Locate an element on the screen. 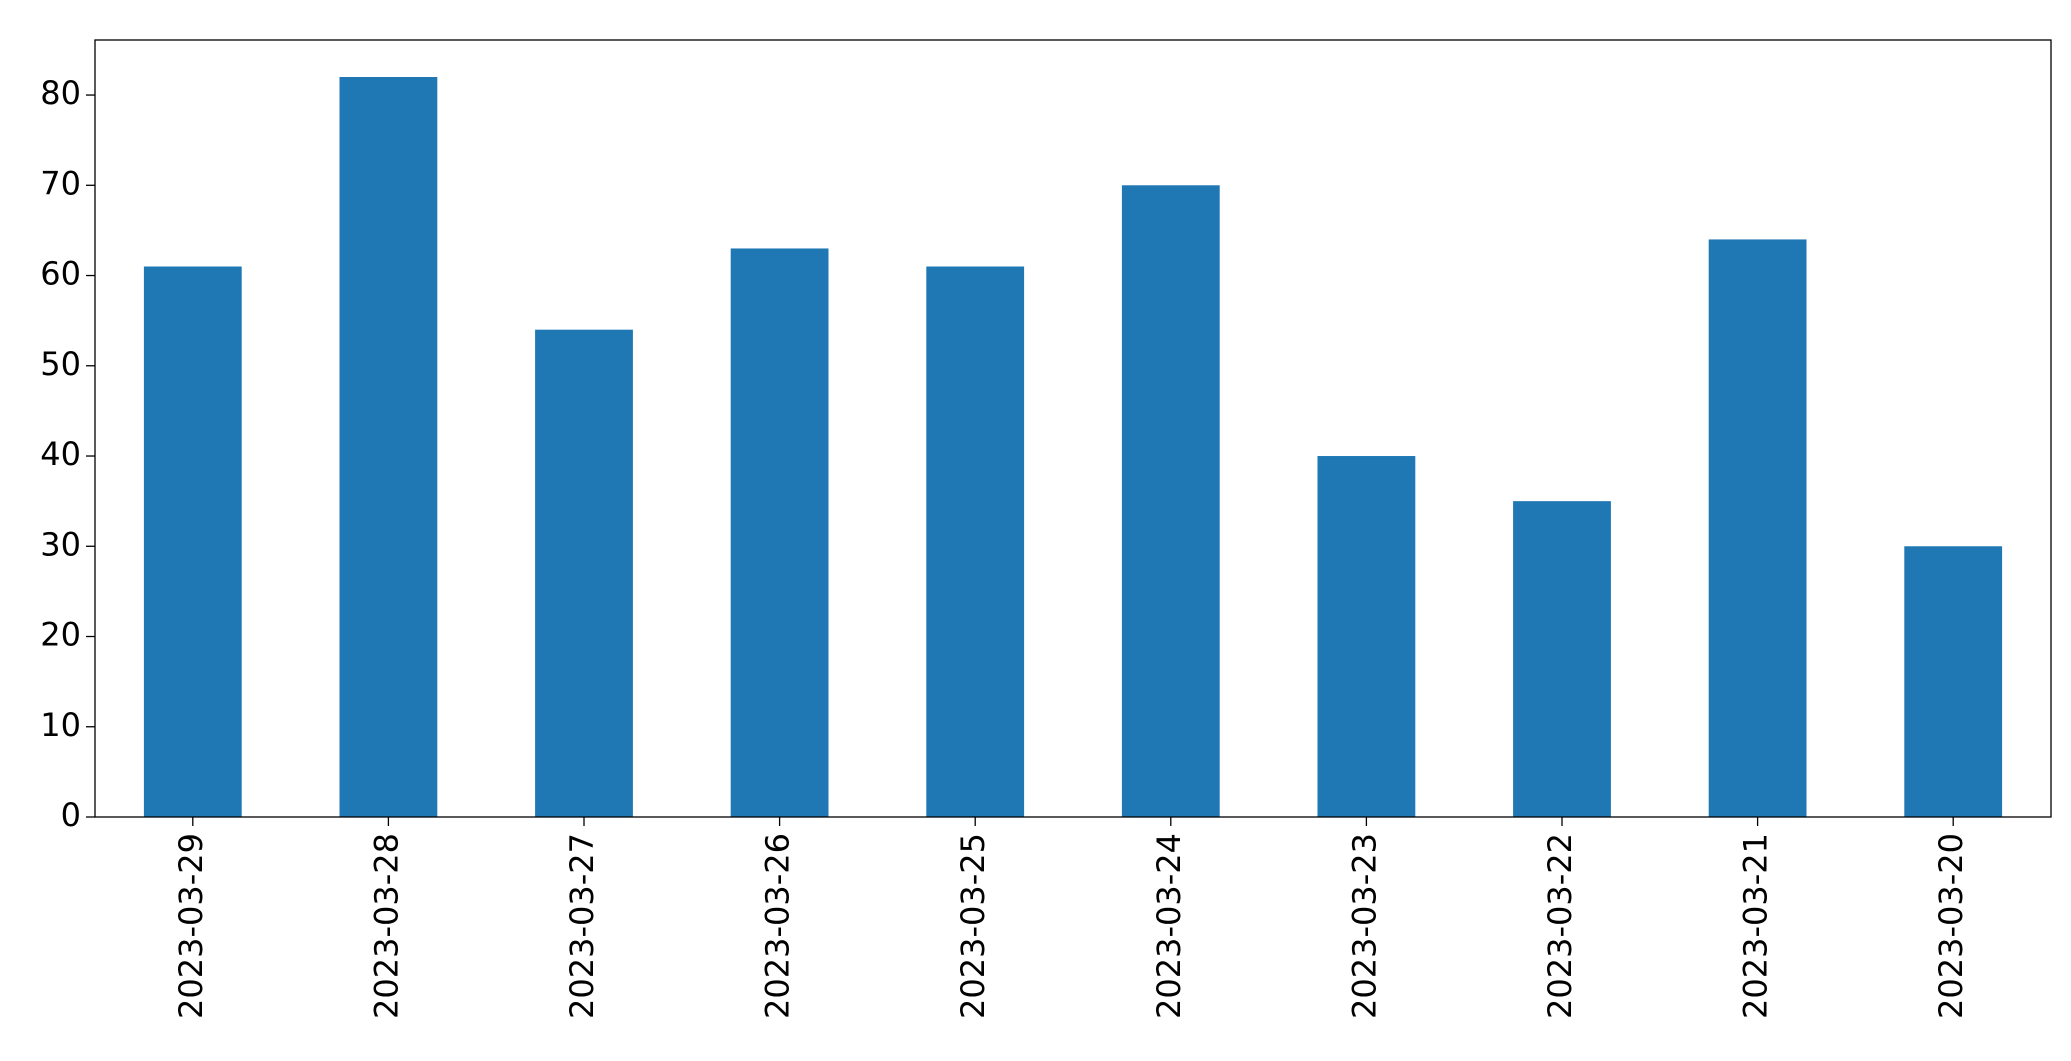 The height and width of the screenshot is (1061, 2071). x-tick-label: 2023-03-25 is located at coordinates (973, 926).